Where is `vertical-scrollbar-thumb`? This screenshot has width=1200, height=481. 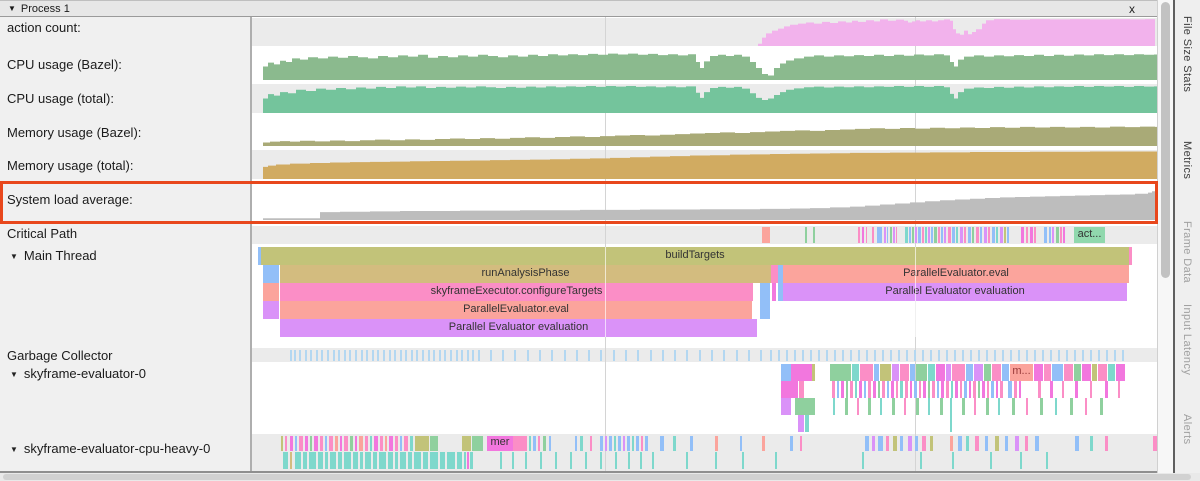 vertical-scrollbar-thumb is located at coordinates (1165, 140).